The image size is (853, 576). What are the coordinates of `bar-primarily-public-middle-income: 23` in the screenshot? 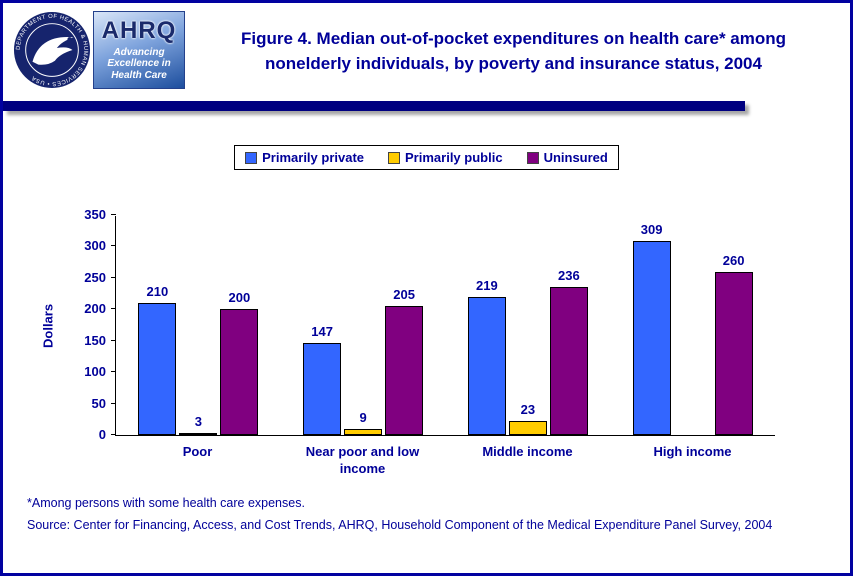 It's located at (527, 418).